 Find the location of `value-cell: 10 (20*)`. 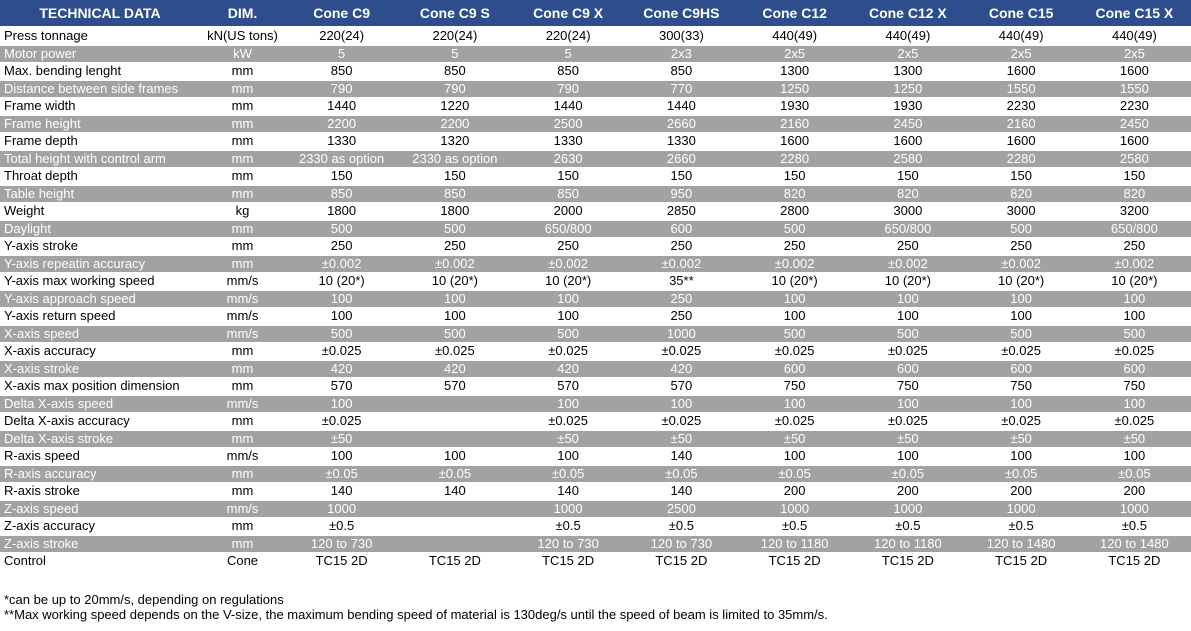

value-cell: 10 (20*) is located at coordinates (795, 281).